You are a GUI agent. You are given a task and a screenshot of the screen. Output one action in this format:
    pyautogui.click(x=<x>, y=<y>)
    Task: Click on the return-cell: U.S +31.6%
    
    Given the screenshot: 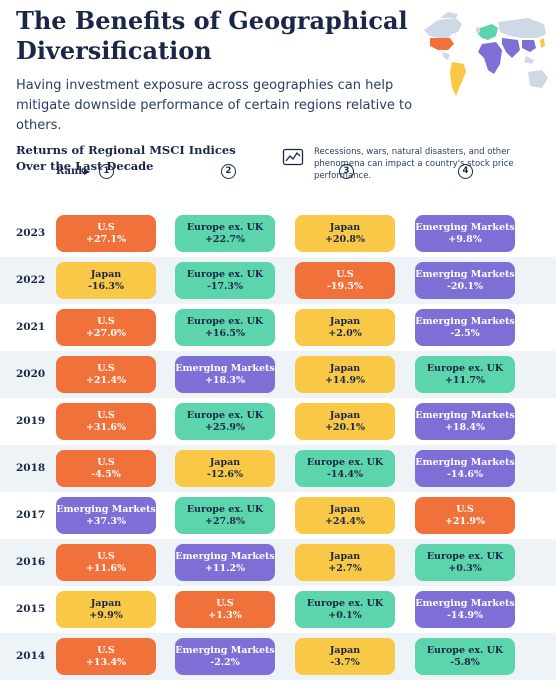 What is the action you would take?
    pyautogui.click(x=106, y=421)
    